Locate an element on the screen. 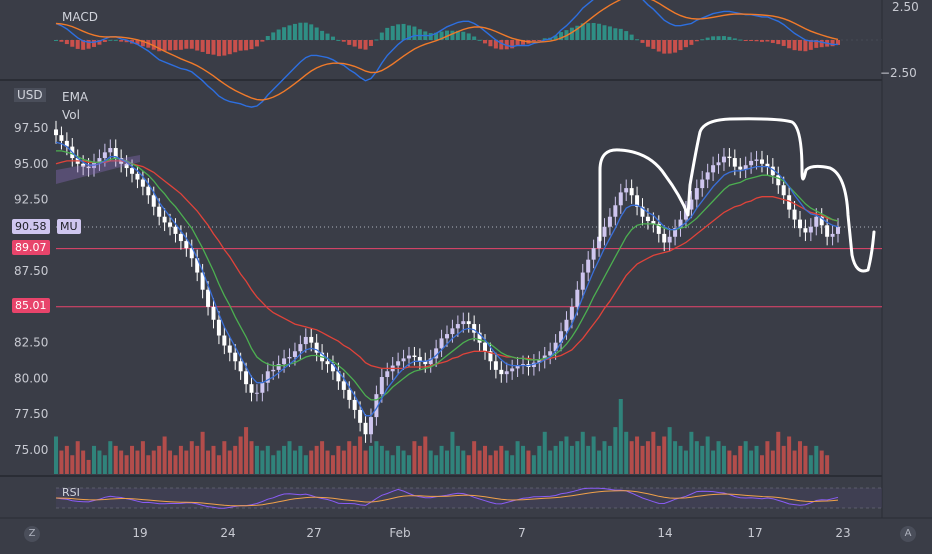 The image size is (932, 554). level-1-badge: 89.07 is located at coordinates (31, 247).